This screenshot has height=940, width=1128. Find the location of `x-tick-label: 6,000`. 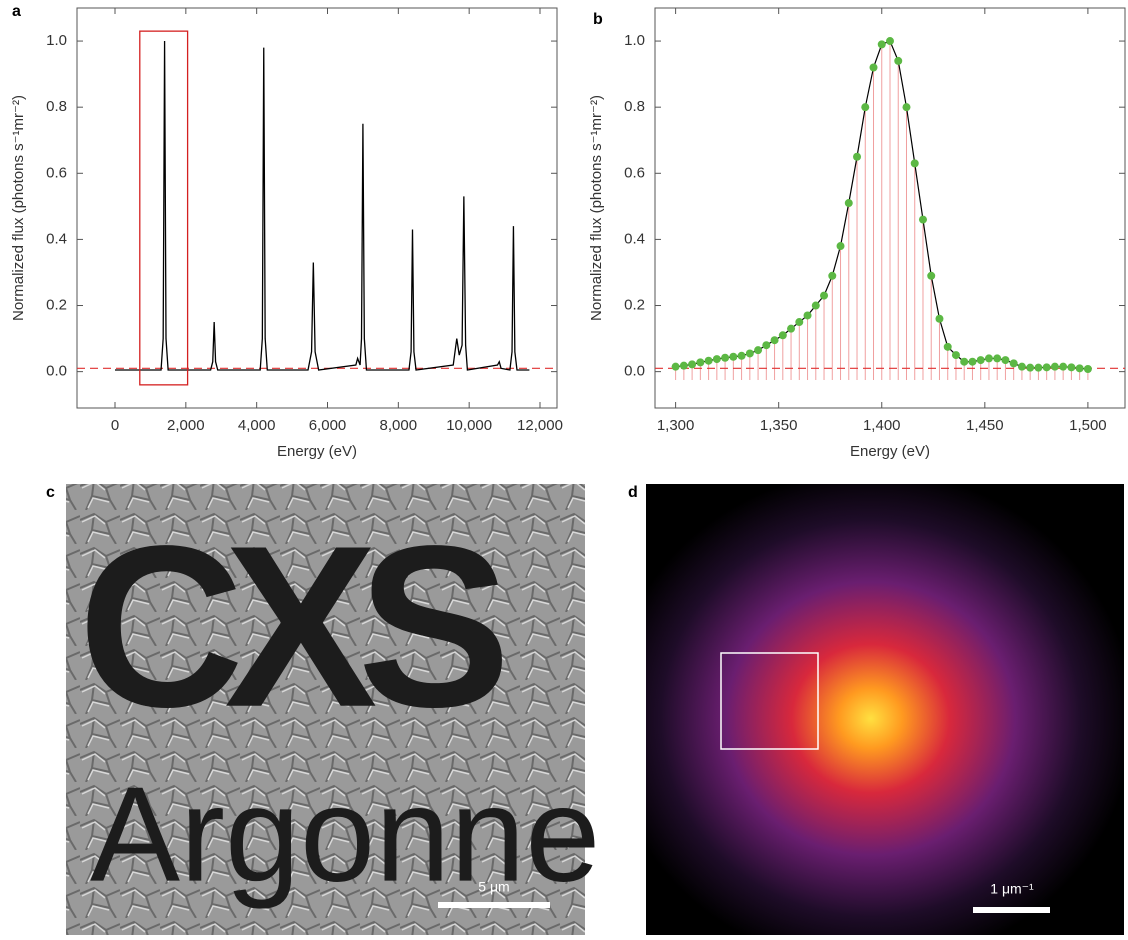

x-tick-label: 6,000 is located at coordinates (328, 425).